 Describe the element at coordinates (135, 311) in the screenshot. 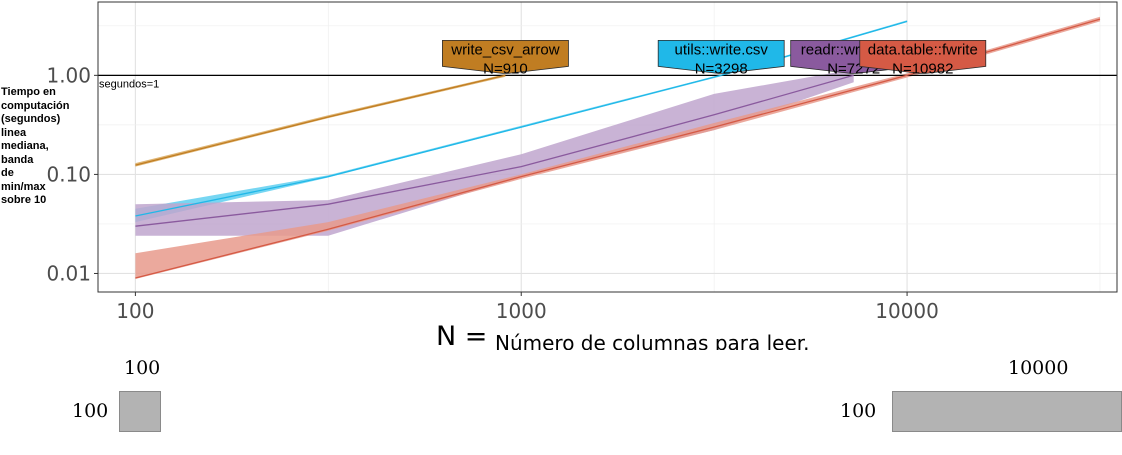

I see `x-tick-label: 100` at that location.